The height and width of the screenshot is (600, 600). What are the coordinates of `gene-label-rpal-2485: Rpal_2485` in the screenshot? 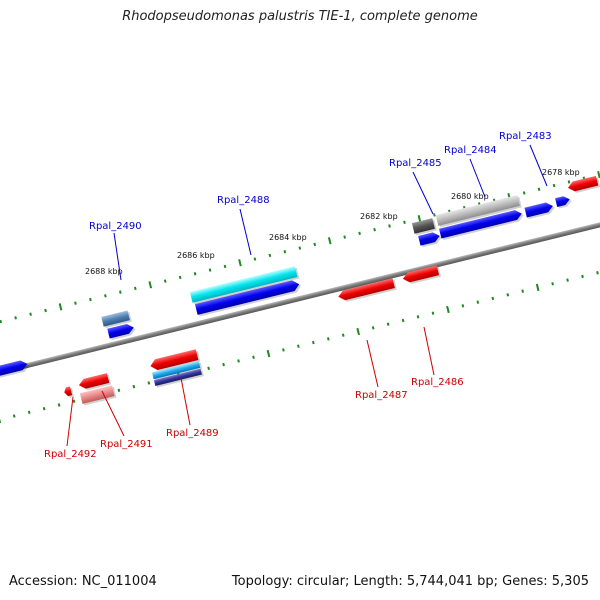 It's located at (415, 163).